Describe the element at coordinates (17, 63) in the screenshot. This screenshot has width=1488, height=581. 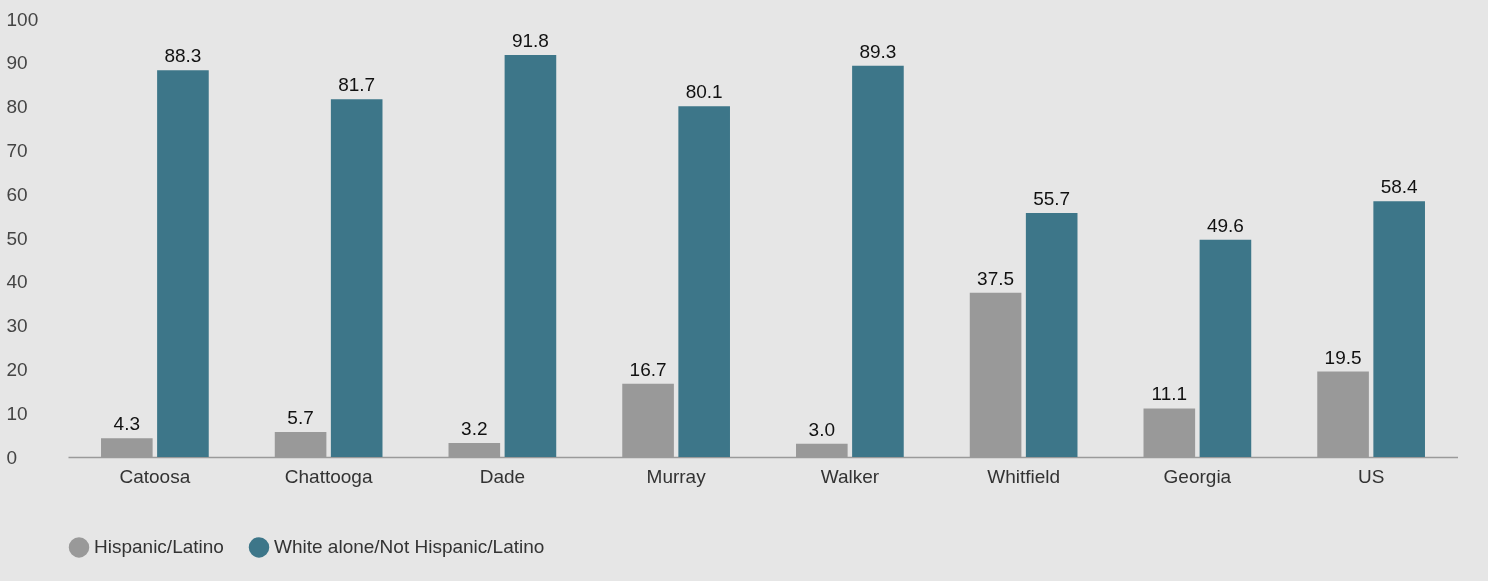
I see `y-tick-label: 90` at that location.